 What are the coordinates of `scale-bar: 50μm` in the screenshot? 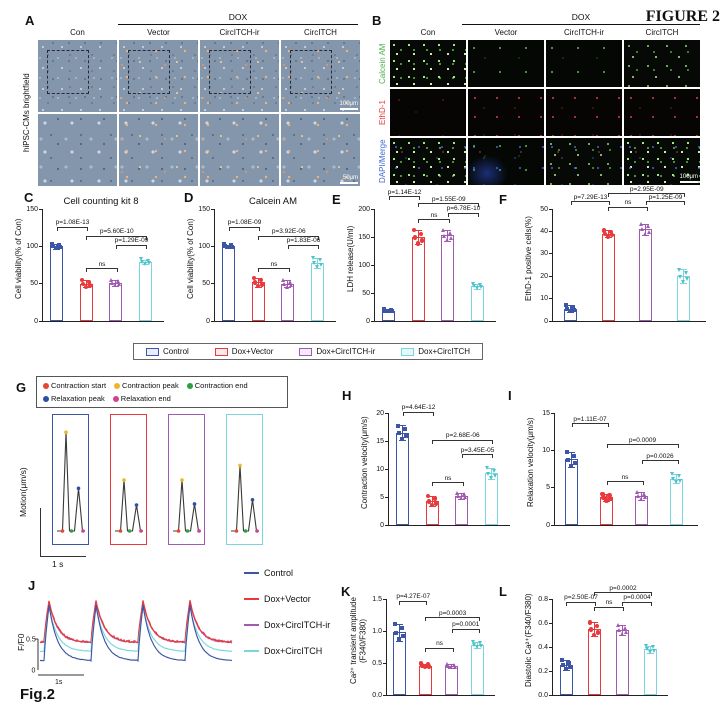 It's located at (349, 179).